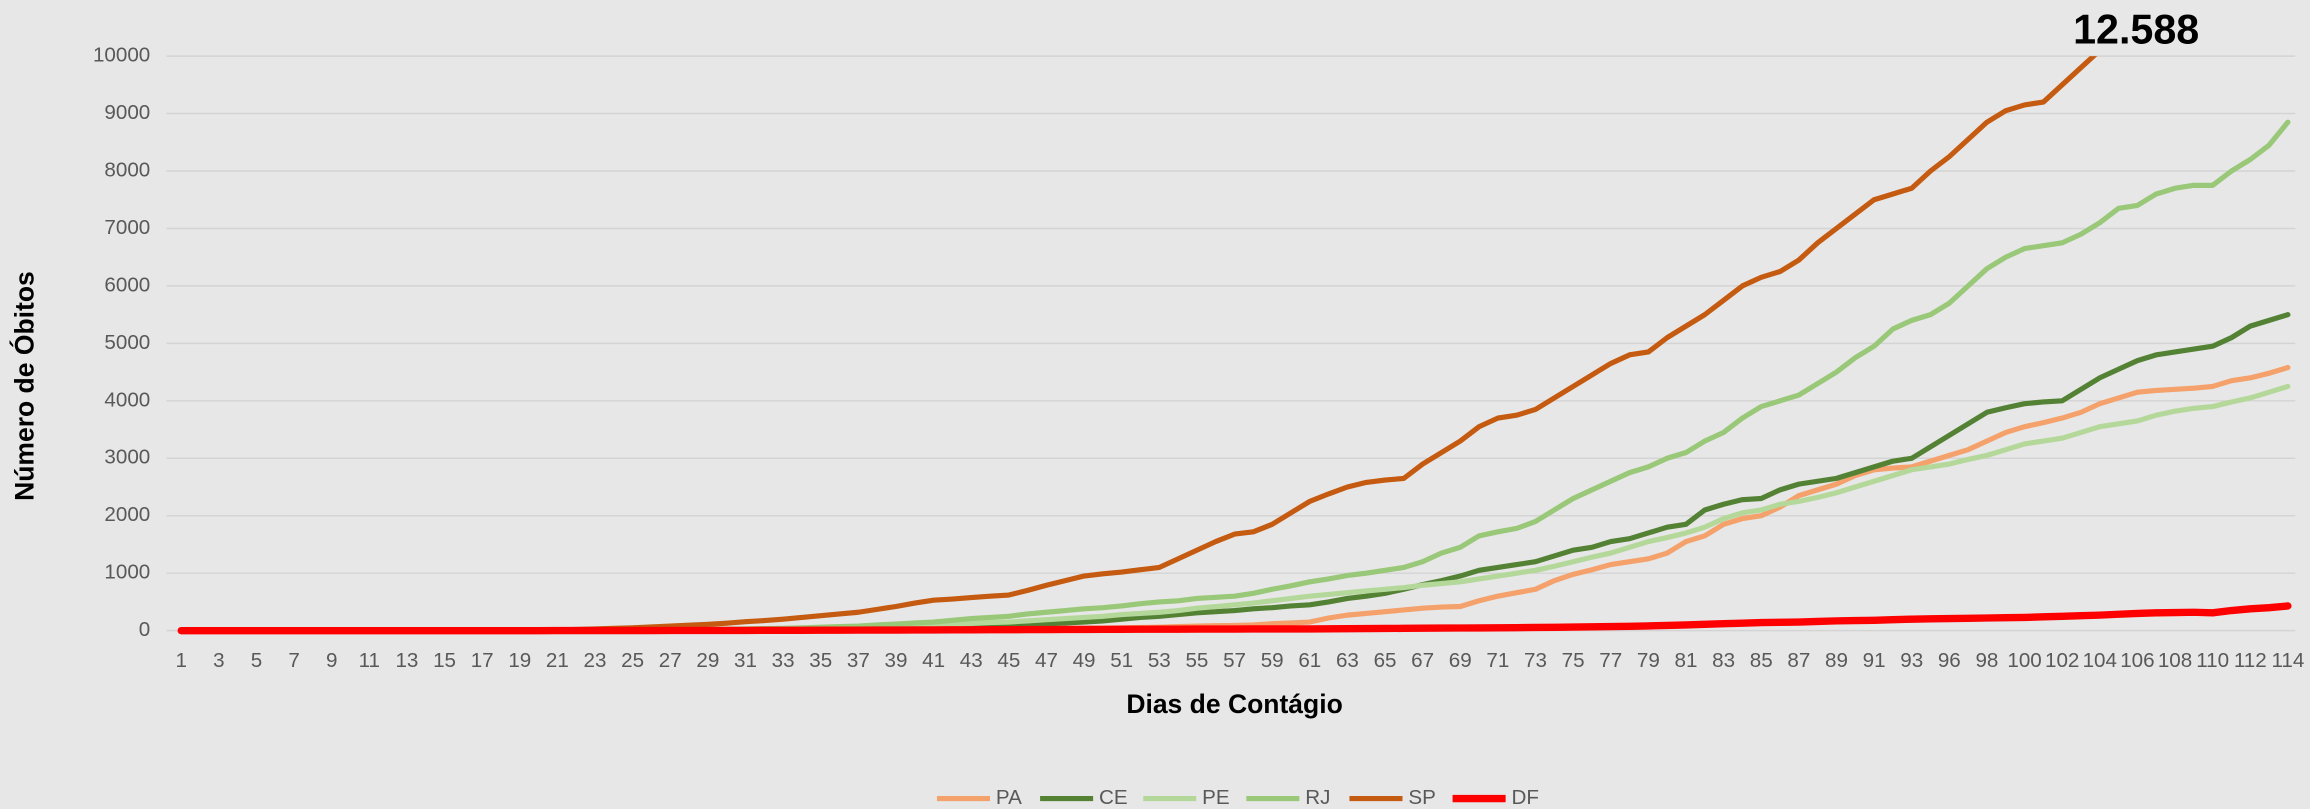  Describe the element at coordinates (745, 660) in the screenshot. I see `x-tick-label: 31` at that location.